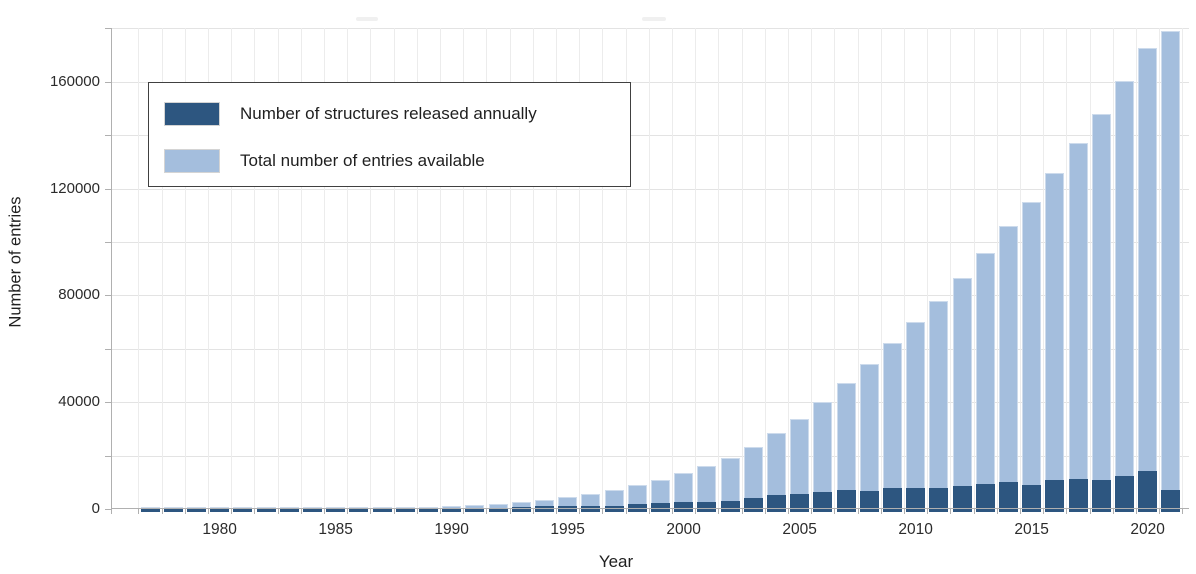 The width and height of the screenshot is (1196, 574). I want to click on x-tick-label: 1985, so click(335, 529).